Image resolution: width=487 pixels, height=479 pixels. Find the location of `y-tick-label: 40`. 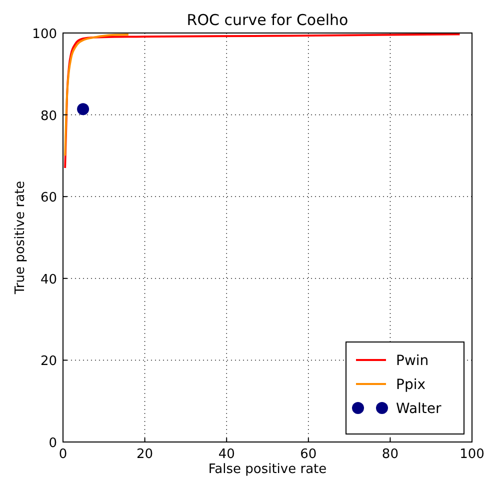

y-tick-label: 40 is located at coordinates (48, 280).